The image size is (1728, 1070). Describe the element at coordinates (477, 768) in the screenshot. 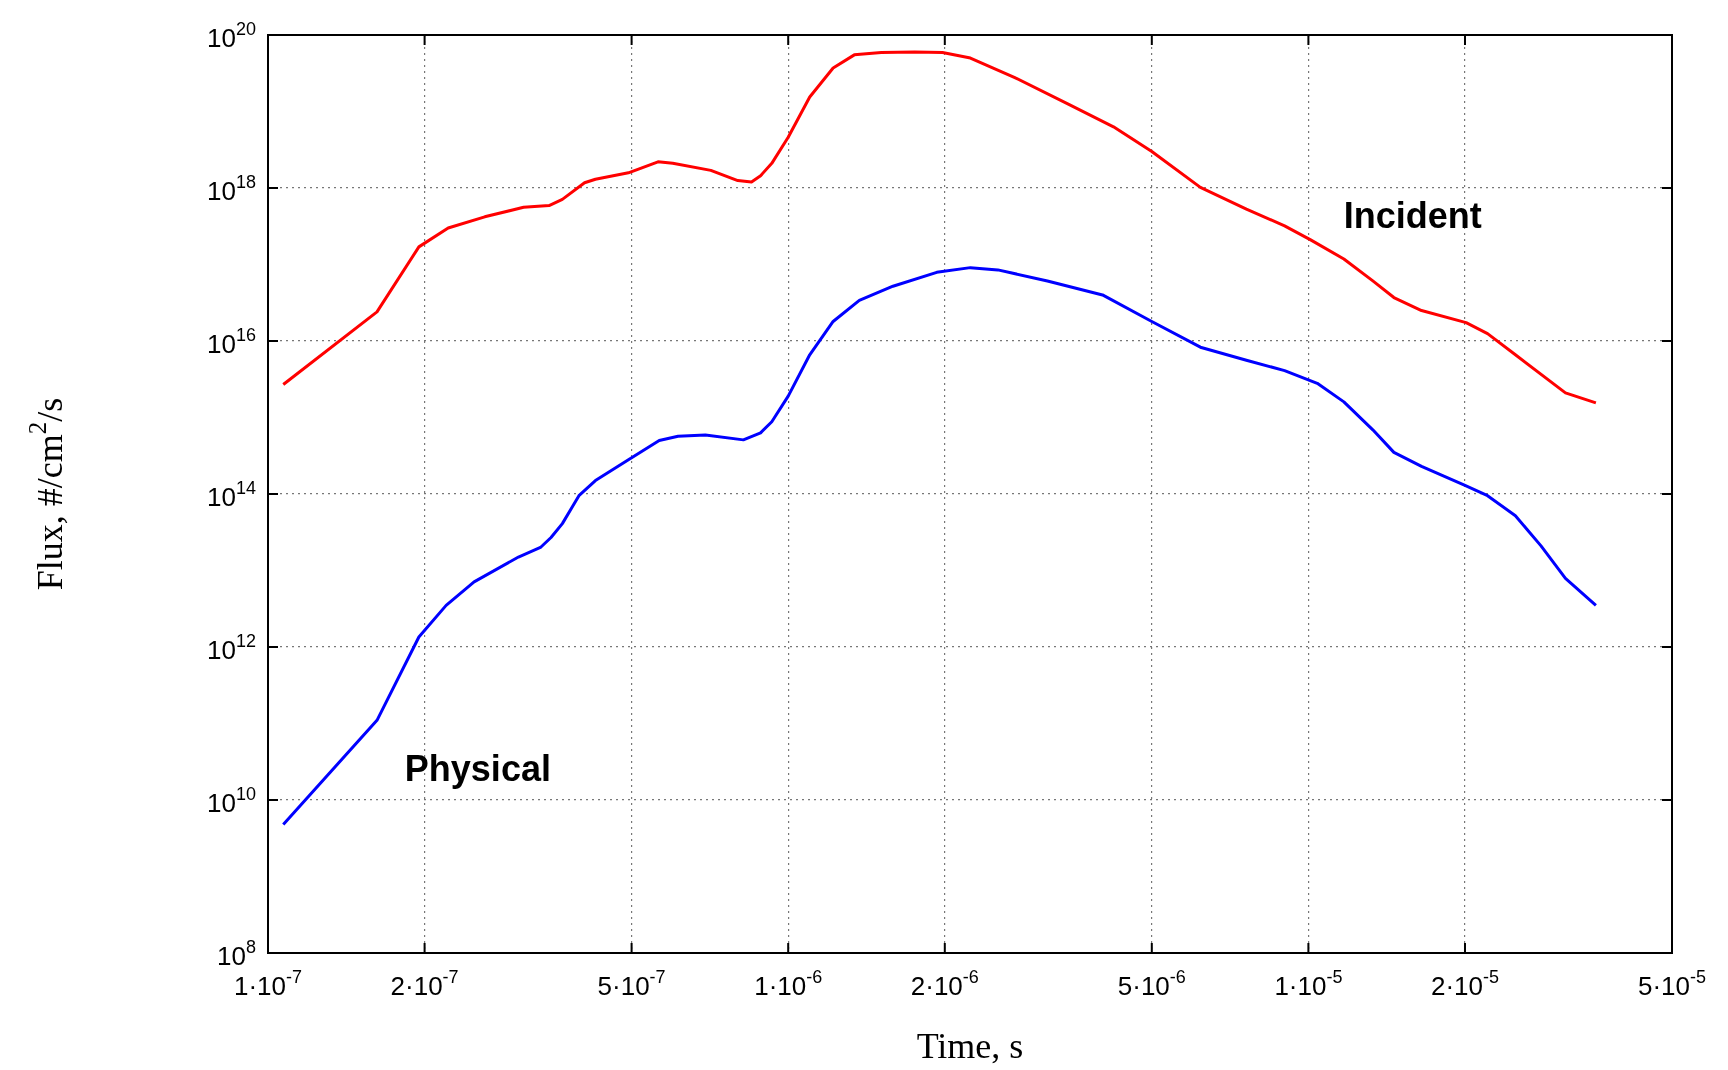

I see `series-label: Physical` at that location.